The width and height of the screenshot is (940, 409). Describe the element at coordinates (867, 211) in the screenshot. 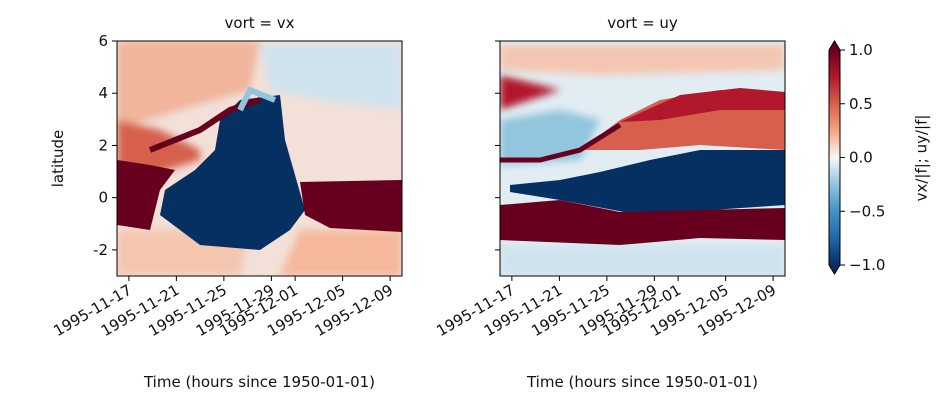

I see `colorbar-tick-label: −0.5` at that location.